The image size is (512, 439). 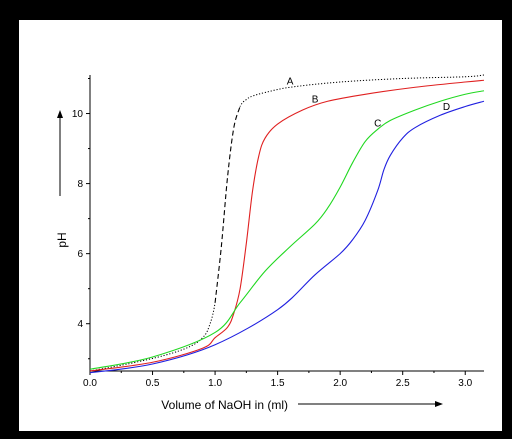 What do you see at coordinates (80, 254) in the screenshot?
I see `y-tick-label: 6` at bounding box center [80, 254].